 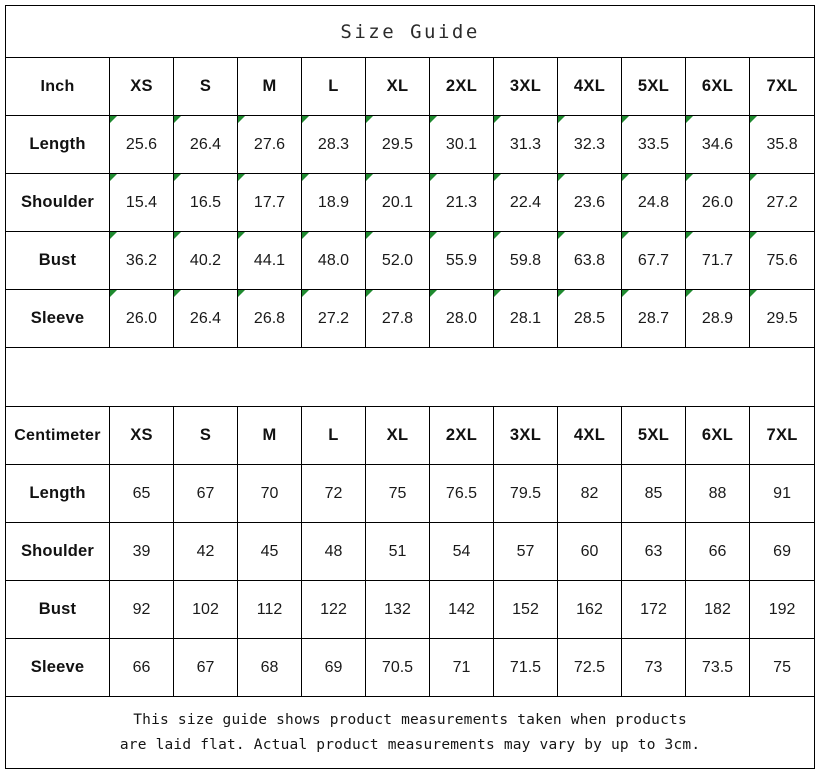 What do you see at coordinates (525, 667) in the screenshot?
I see `value-cell: 71.5` at bounding box center [525, 667].